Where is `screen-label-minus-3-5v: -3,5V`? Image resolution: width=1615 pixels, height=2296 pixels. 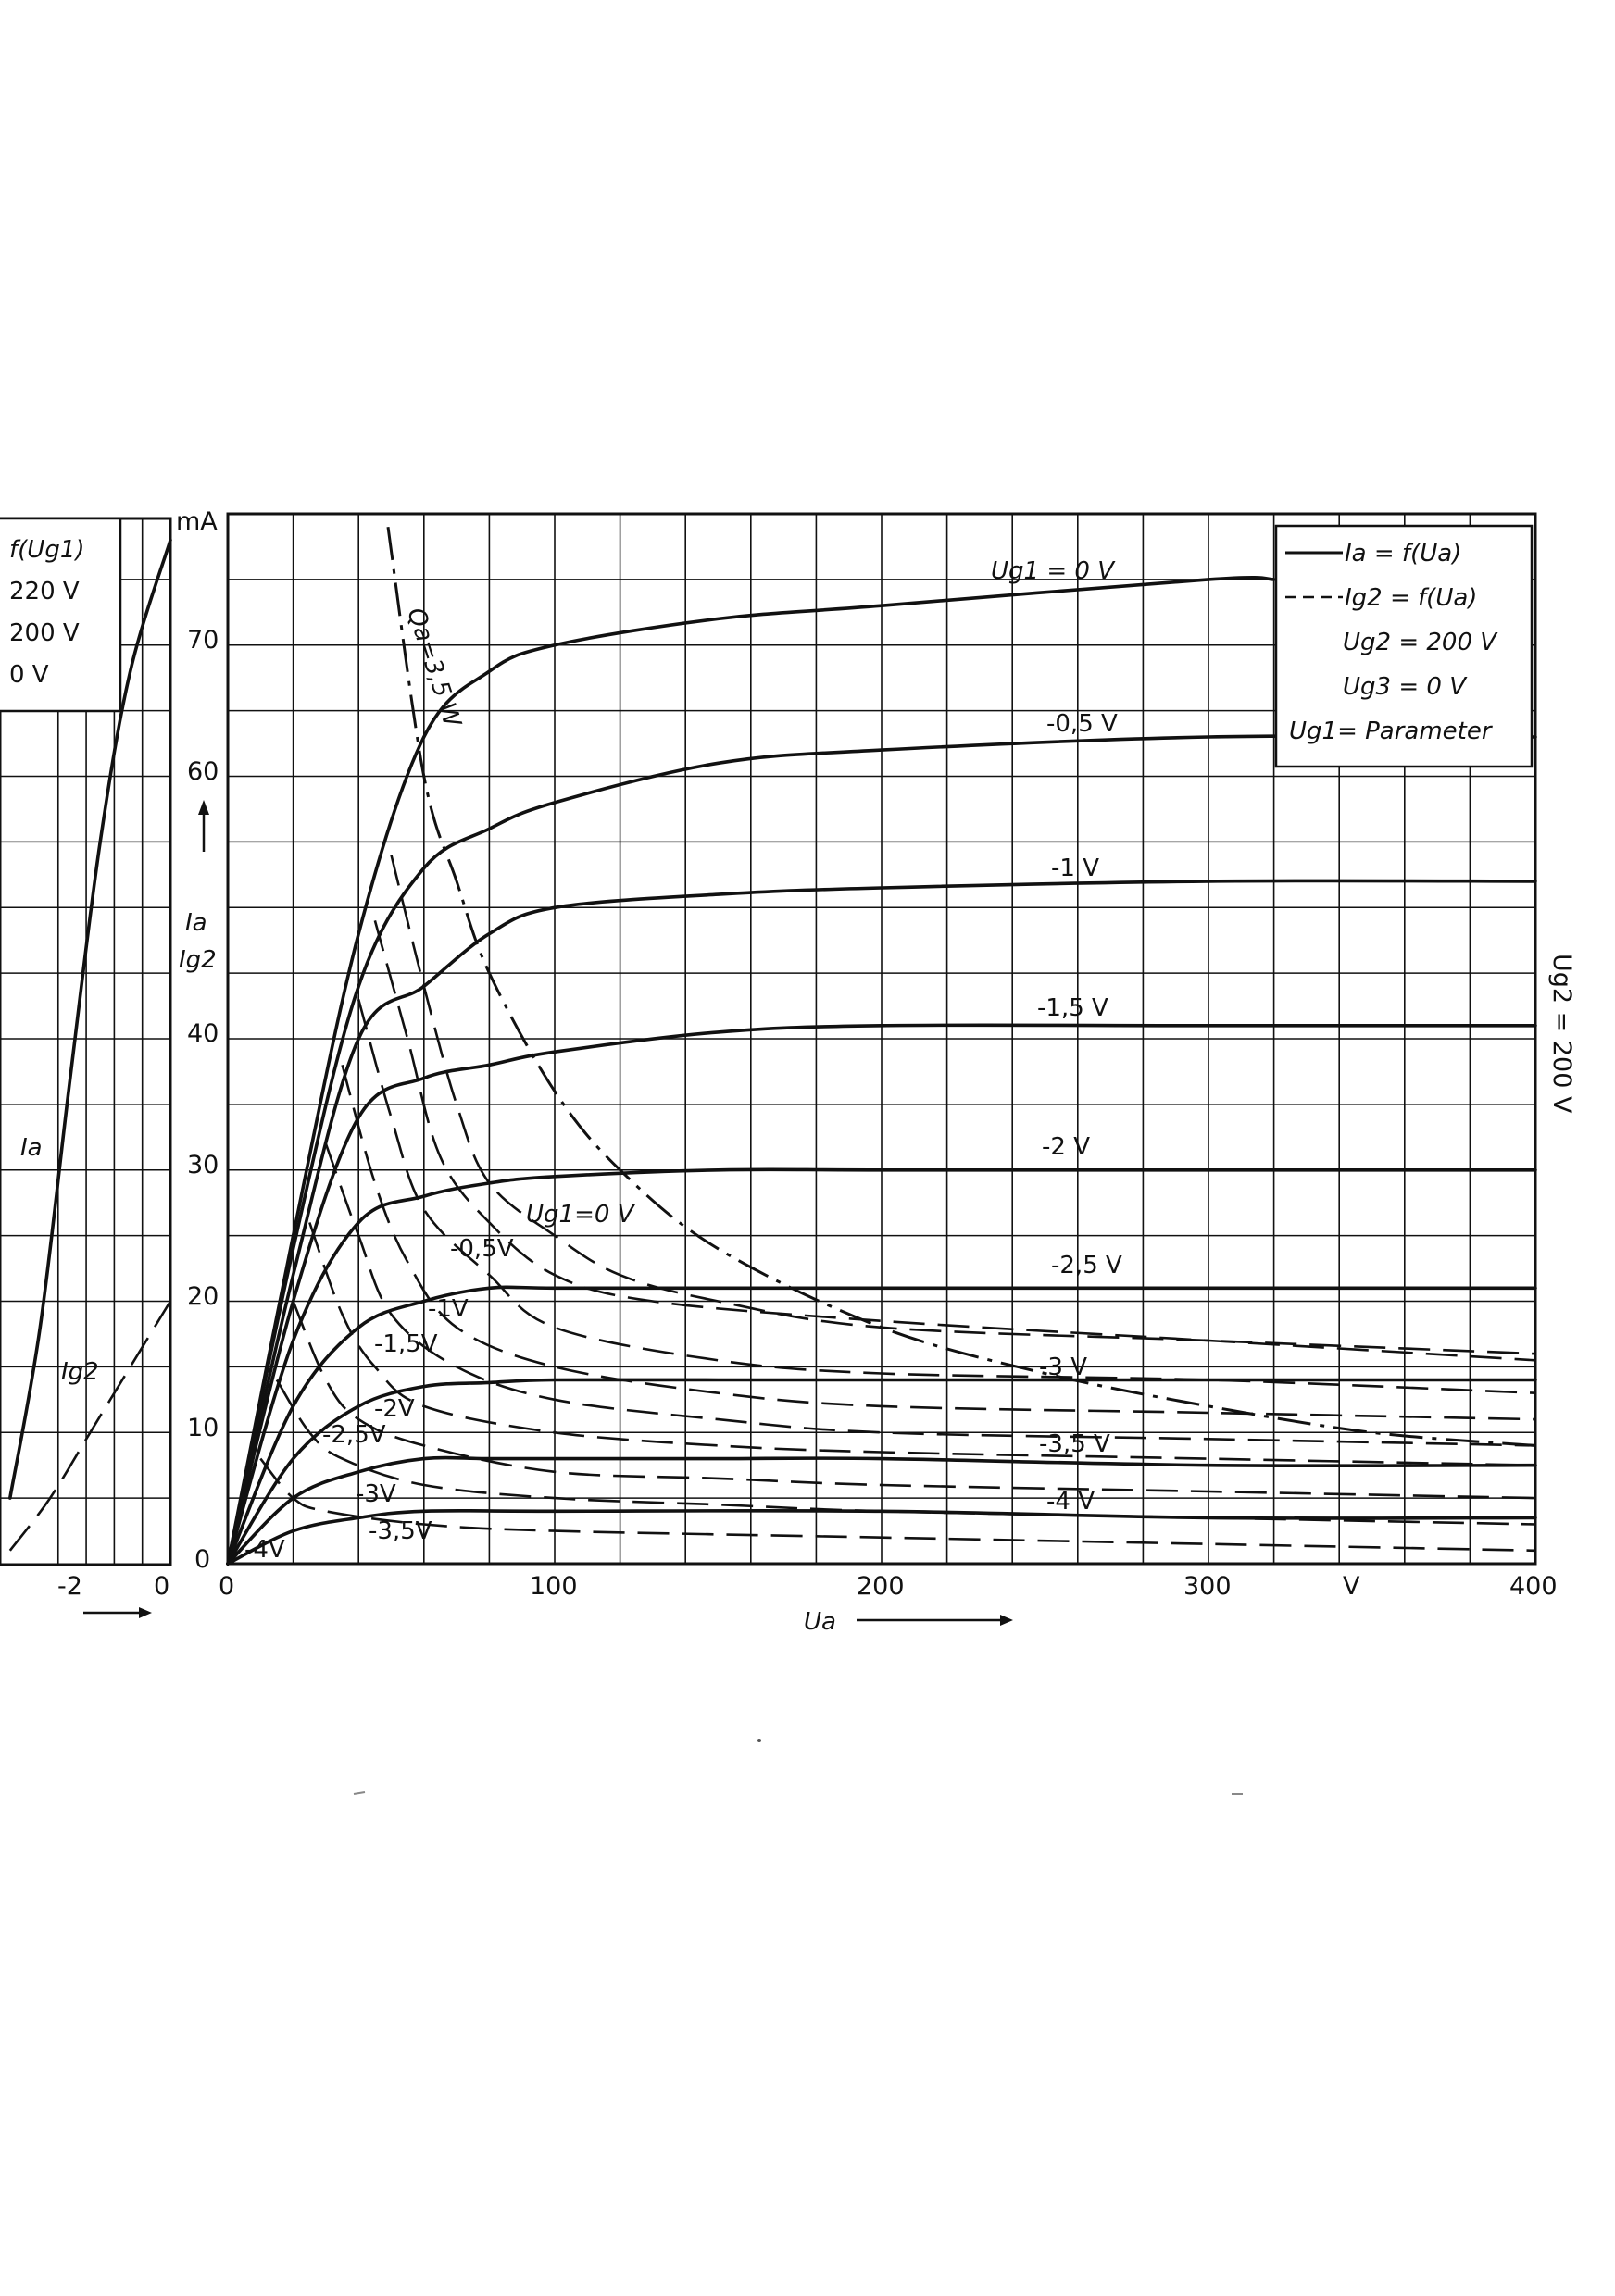 screen-label-minus-3-5v: -3,5V is located at coordinates (401, 1531).